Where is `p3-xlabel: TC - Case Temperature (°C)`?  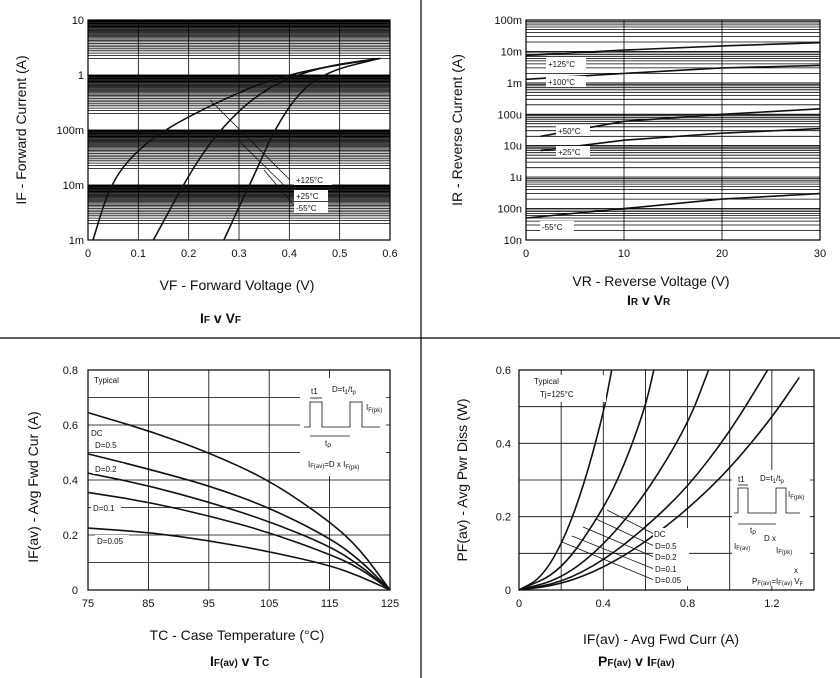 p3-xlabel: TC - Case Temperature (°C) is located at coordinates (237, 635).